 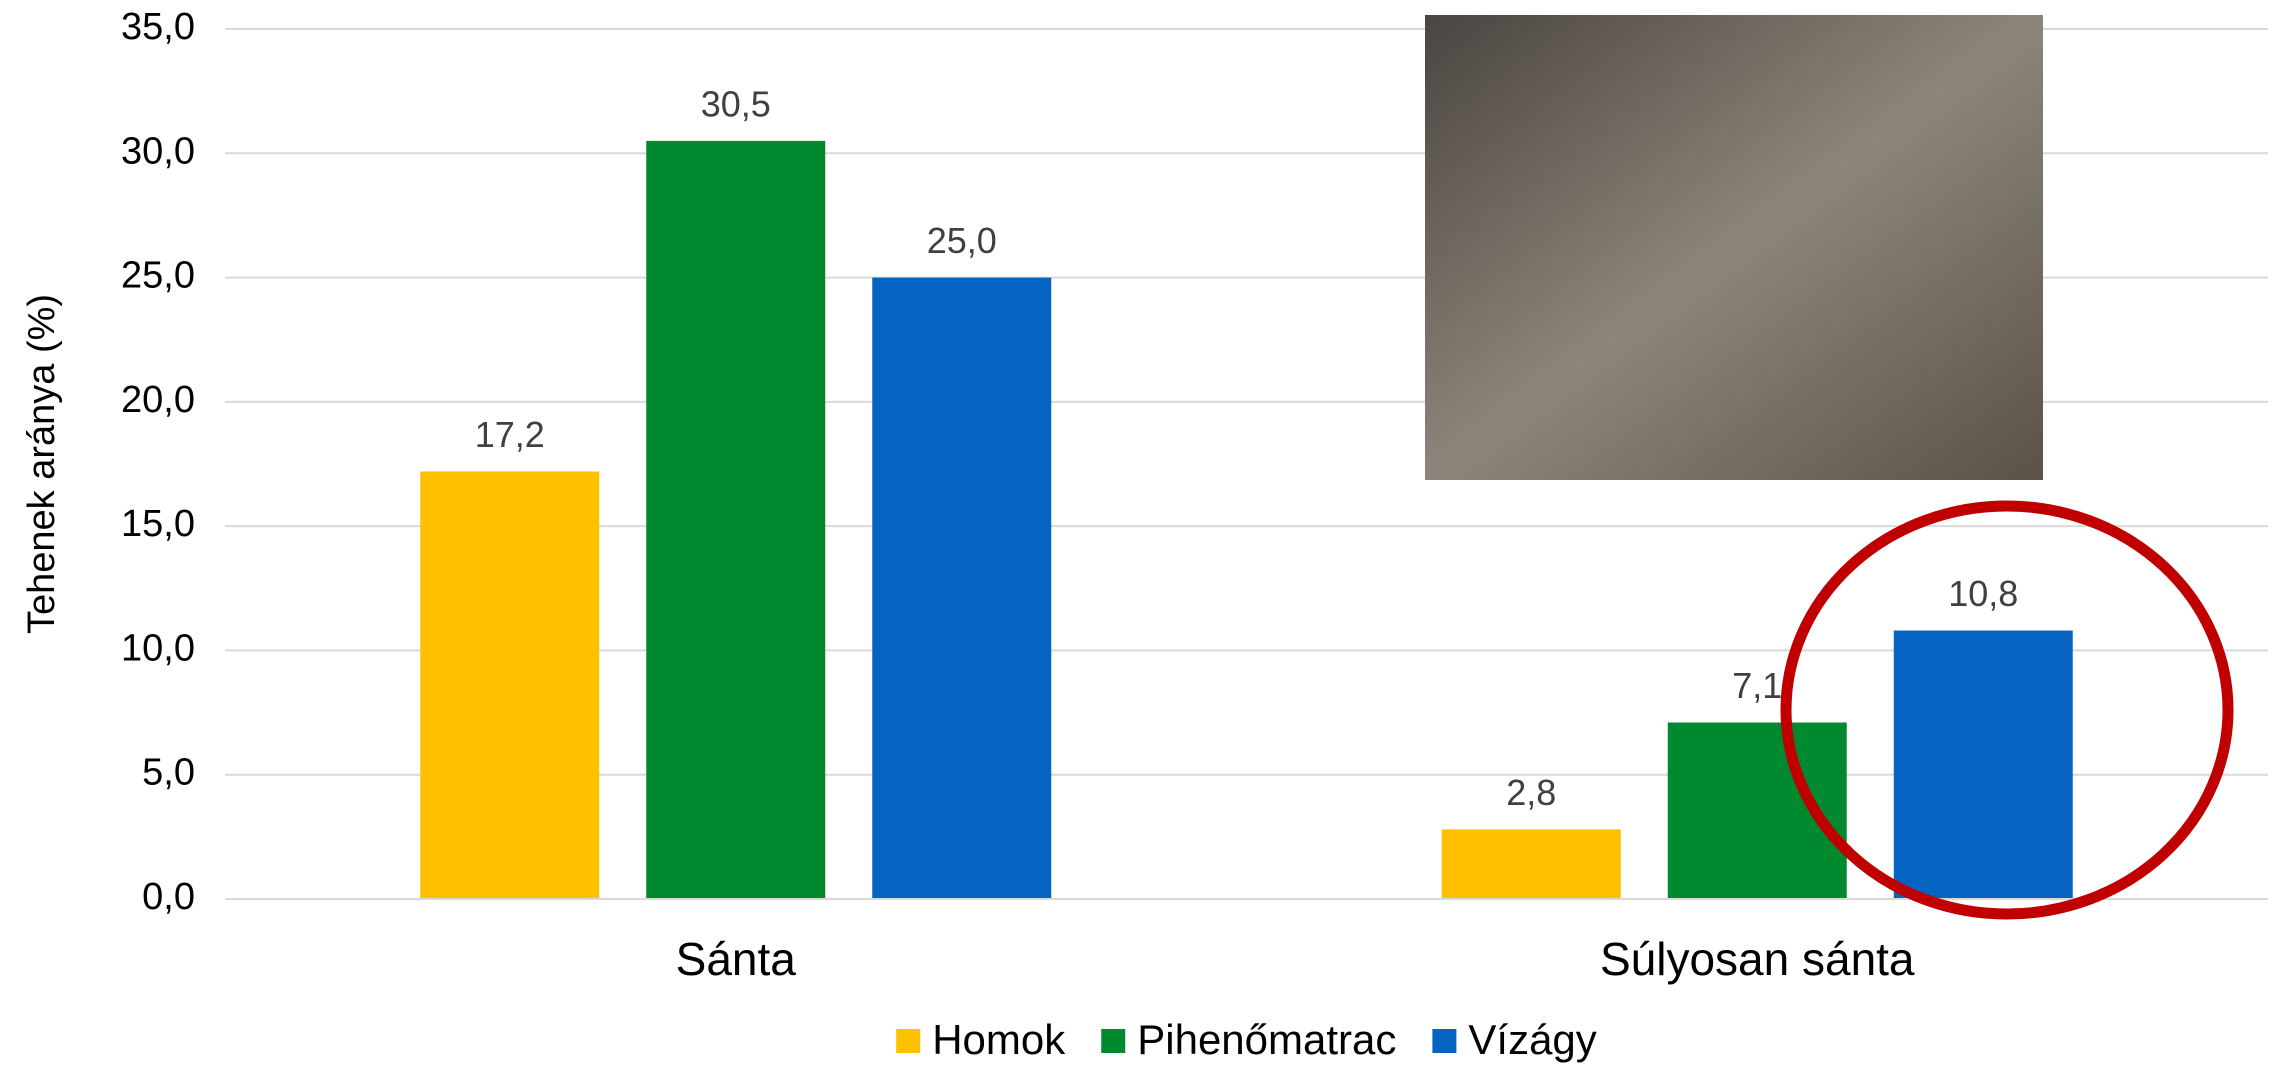 What do you see at coordinates (158, 524) in the screenshot?
I see `y-tick-label: 15,0` at bounding box center [158, 524].